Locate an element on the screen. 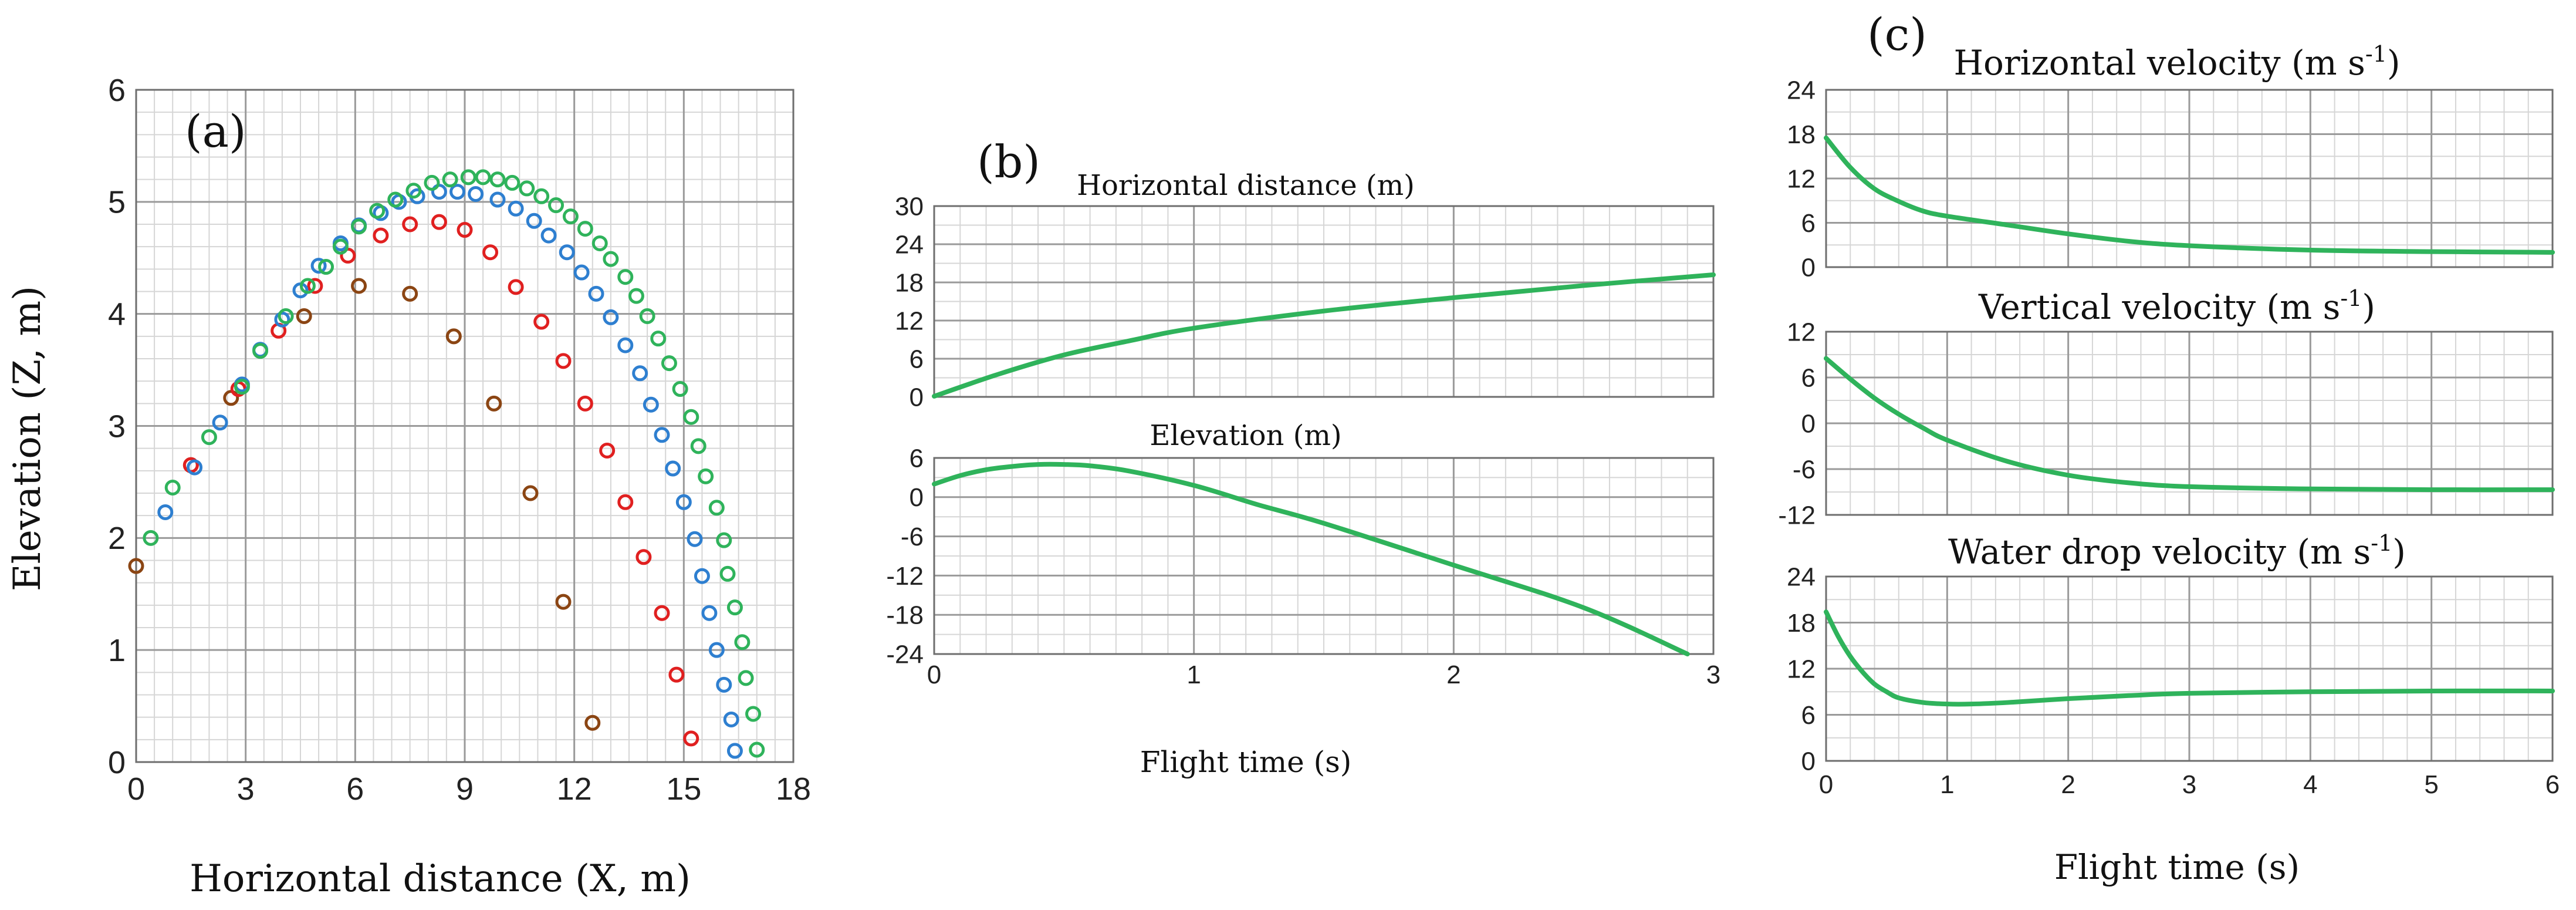 The image size is (2576, 910). panel-c-horizontal-velocity-marks is located at coordinates (2189, 195).